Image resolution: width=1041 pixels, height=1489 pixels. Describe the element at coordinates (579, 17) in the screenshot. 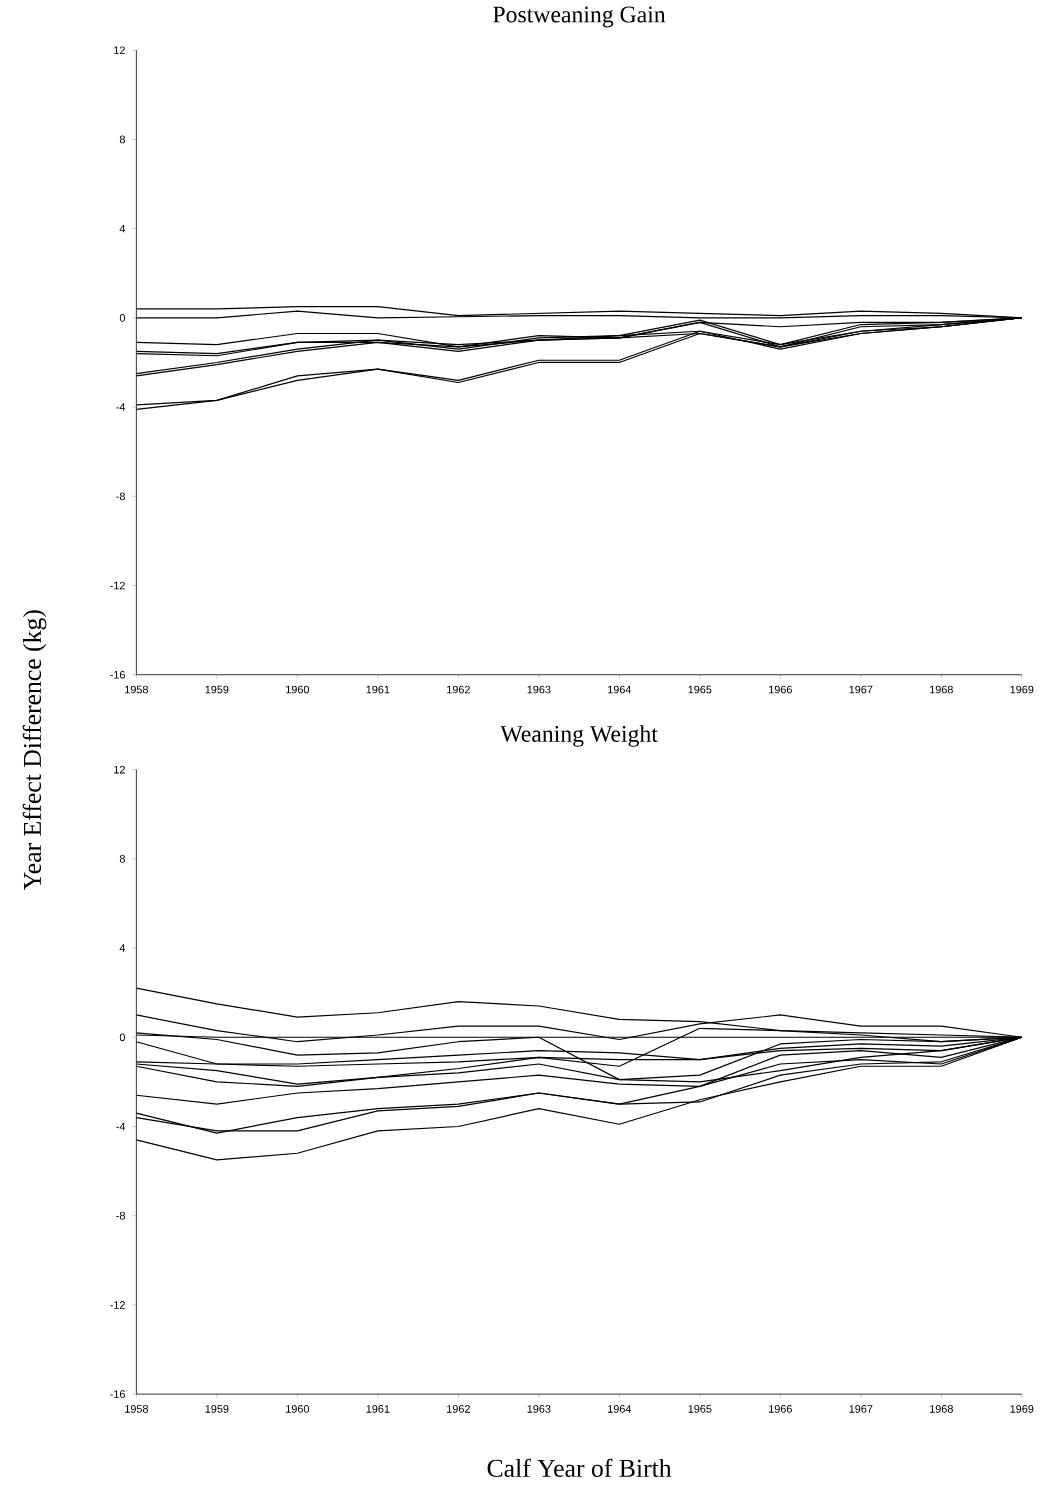

I see `chart-title: Postweaning Gain` at that location.